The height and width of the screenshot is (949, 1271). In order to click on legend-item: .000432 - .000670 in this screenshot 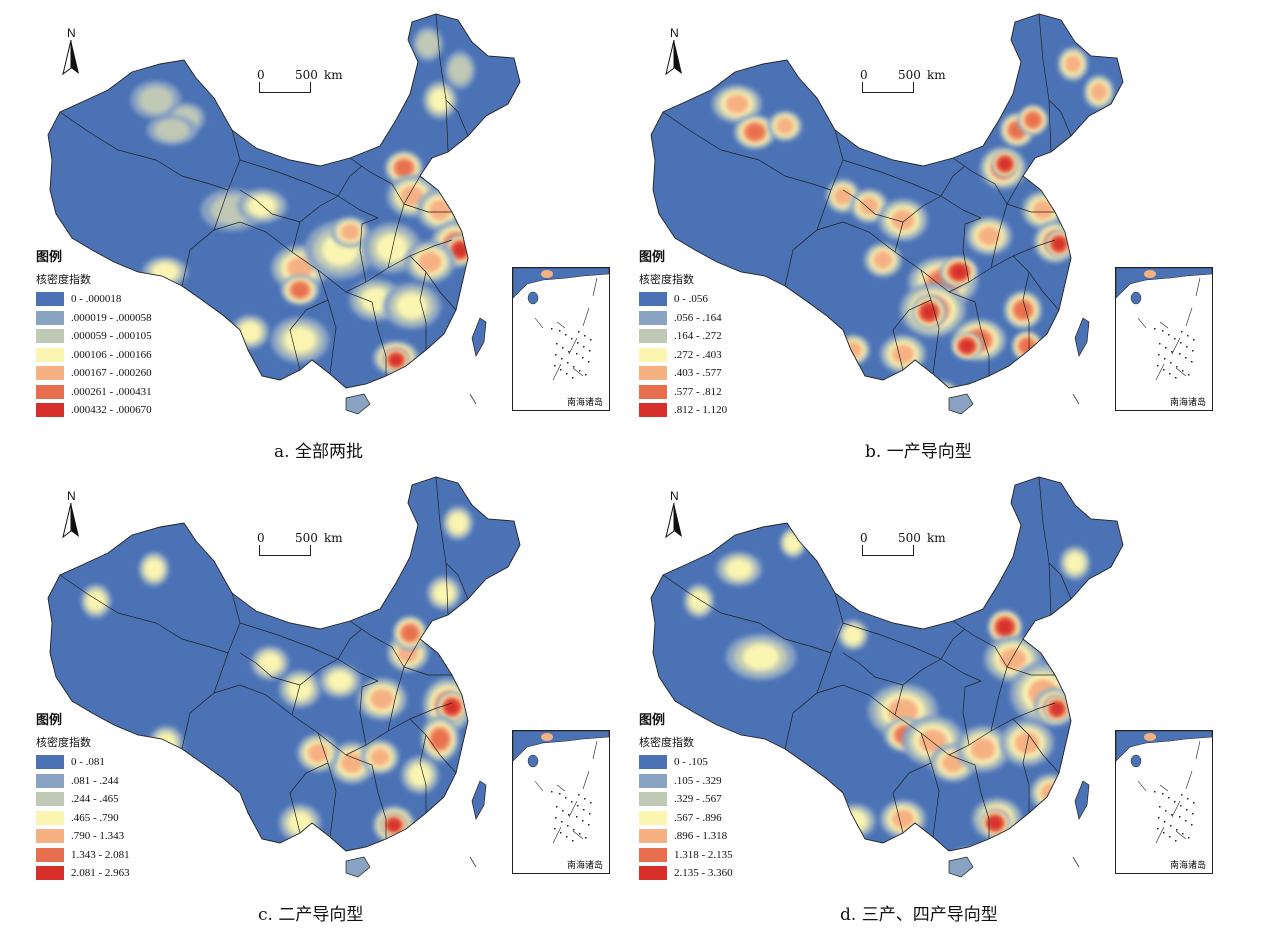, I will do `click(126, 410)`.